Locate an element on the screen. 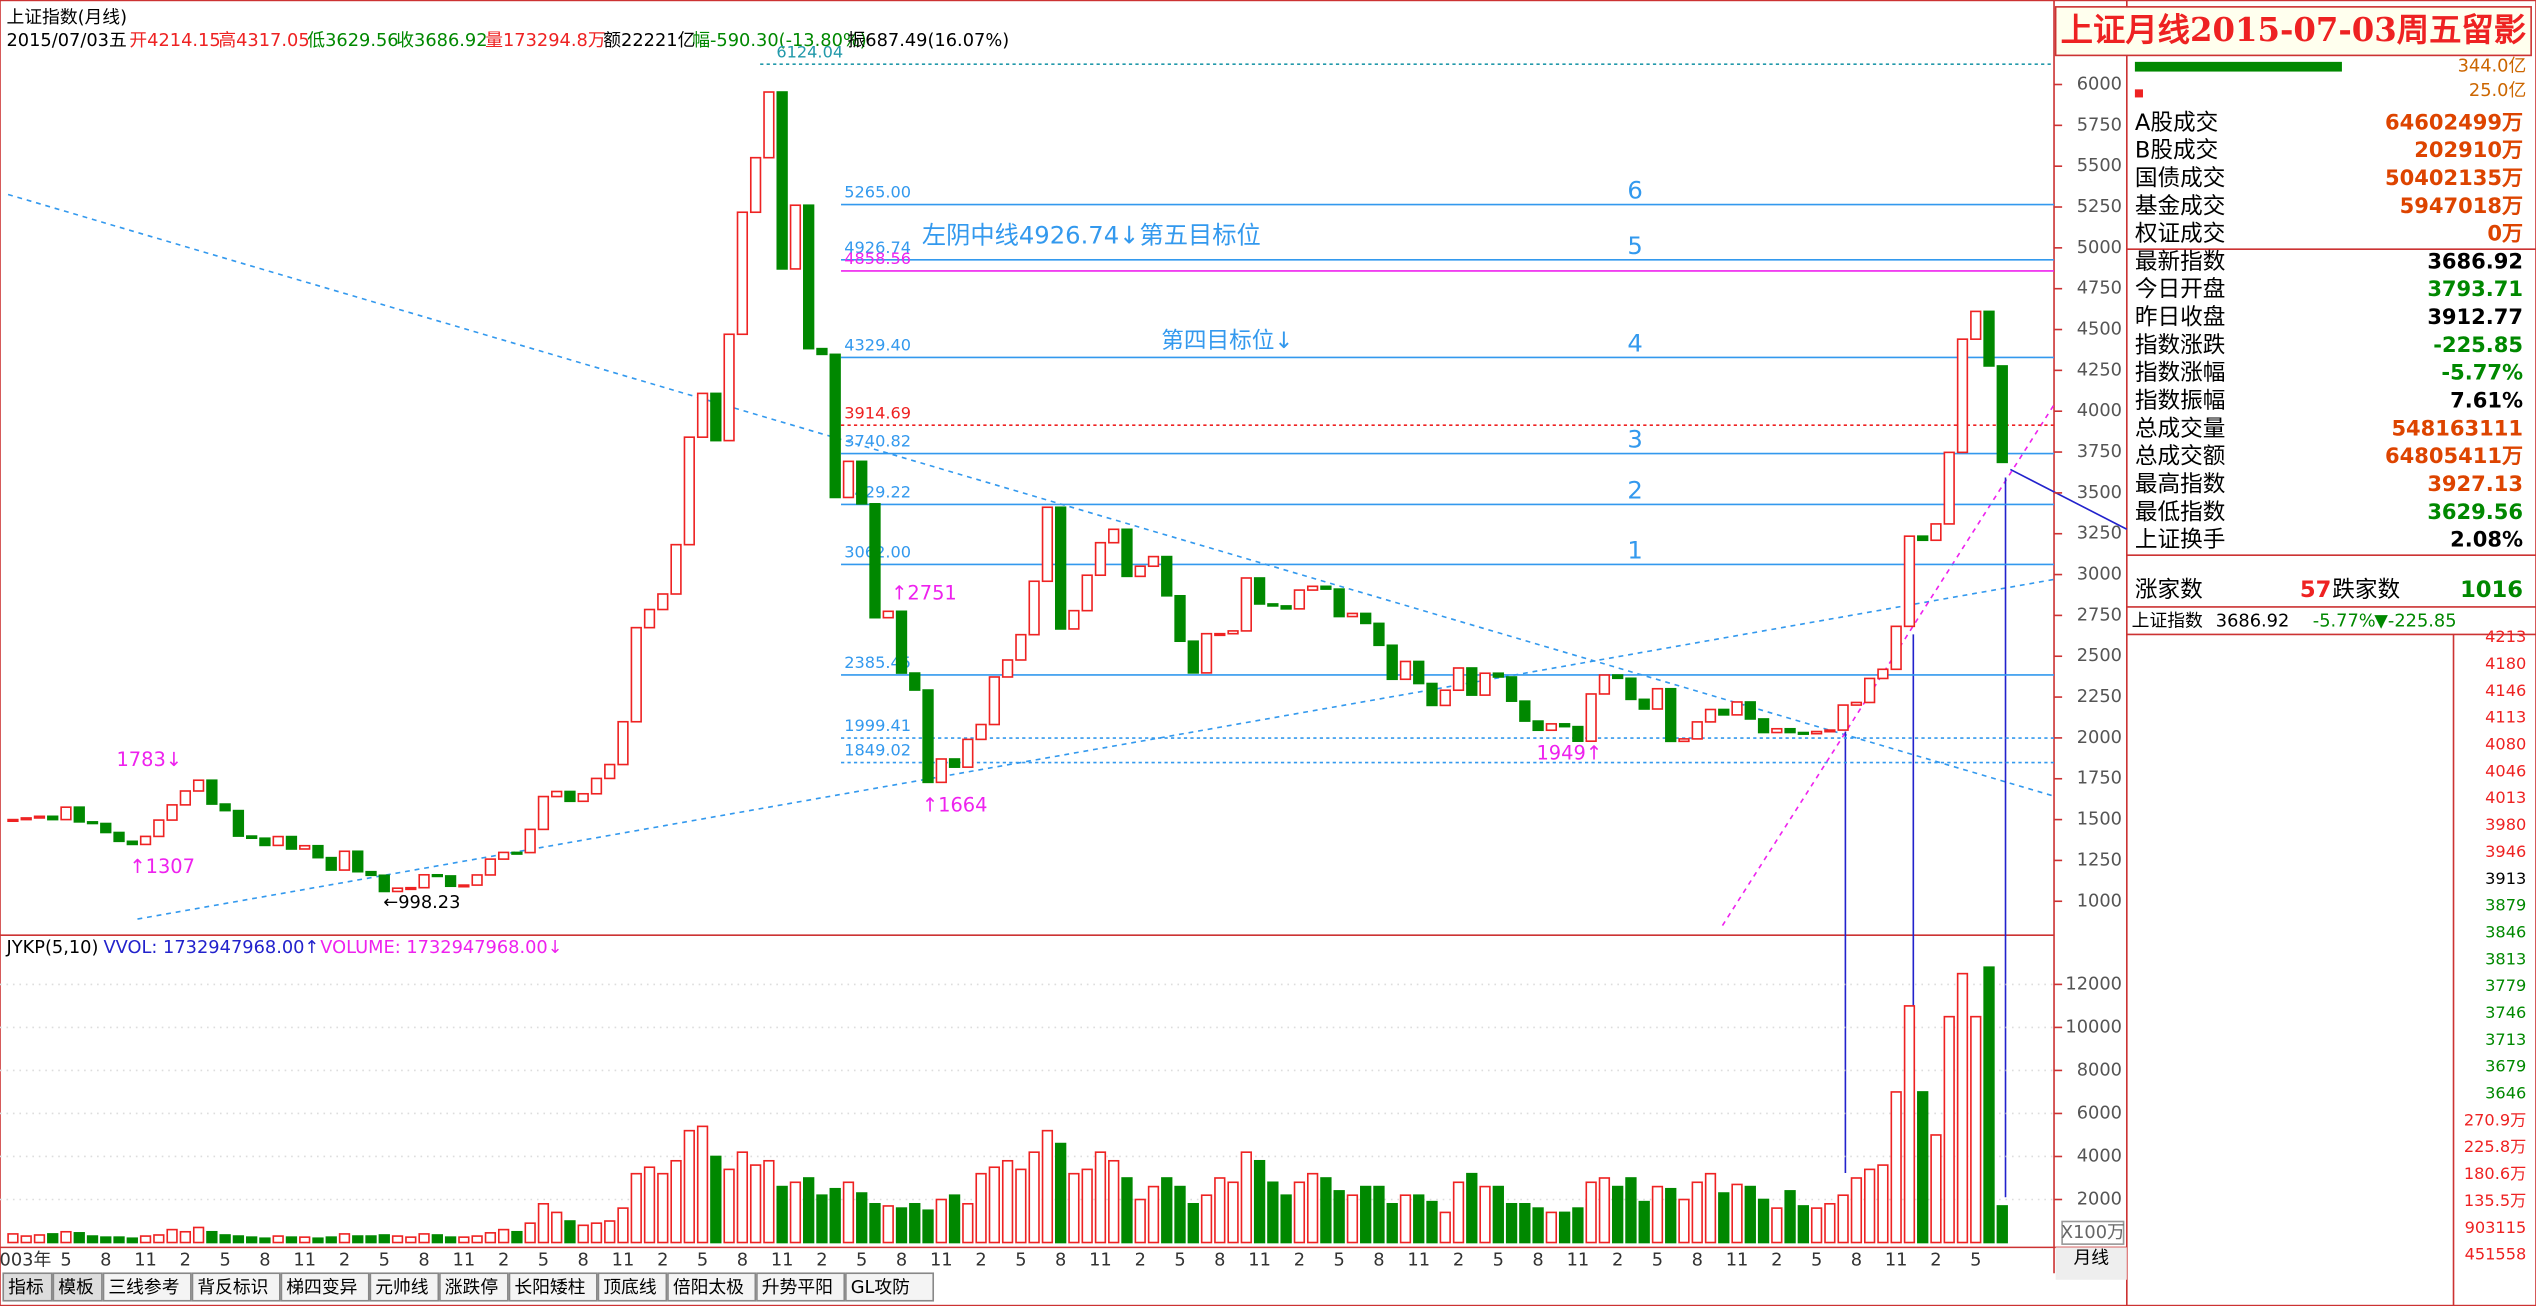  row-value: 0万 is located at coordinates (2505, 233).